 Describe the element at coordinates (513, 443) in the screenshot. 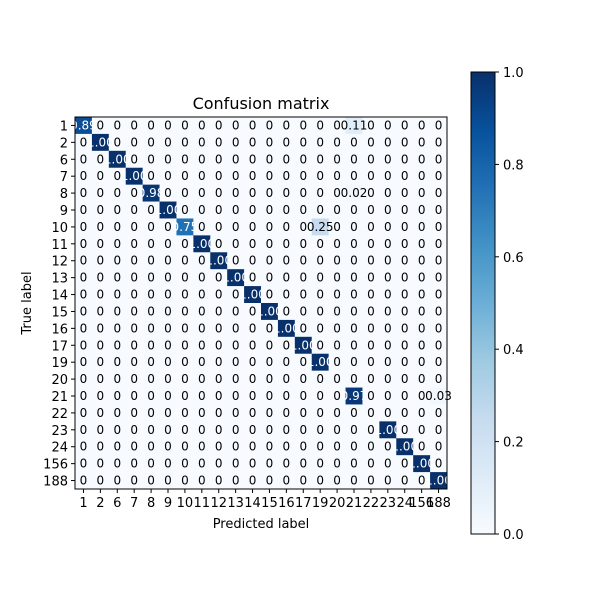

I see `colorbar-tick-label: 0.2` at that location.